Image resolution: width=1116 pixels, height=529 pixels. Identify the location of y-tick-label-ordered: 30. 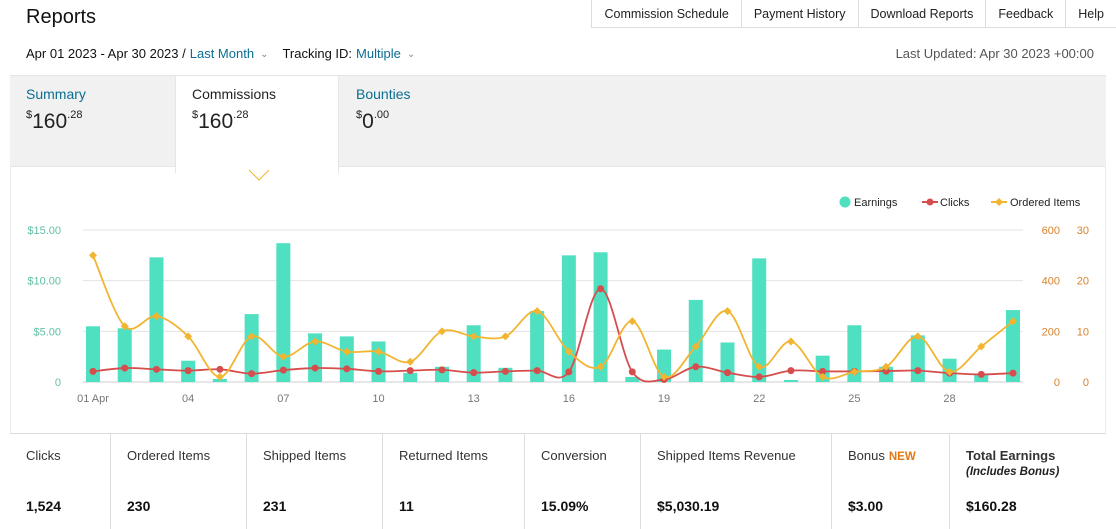
(1083, 231).